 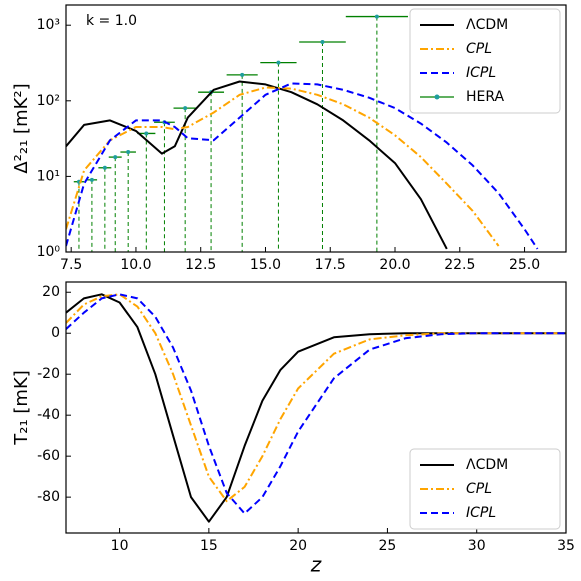 I want to click on x-tick-label: 17.5, so click(x=330, y=265).